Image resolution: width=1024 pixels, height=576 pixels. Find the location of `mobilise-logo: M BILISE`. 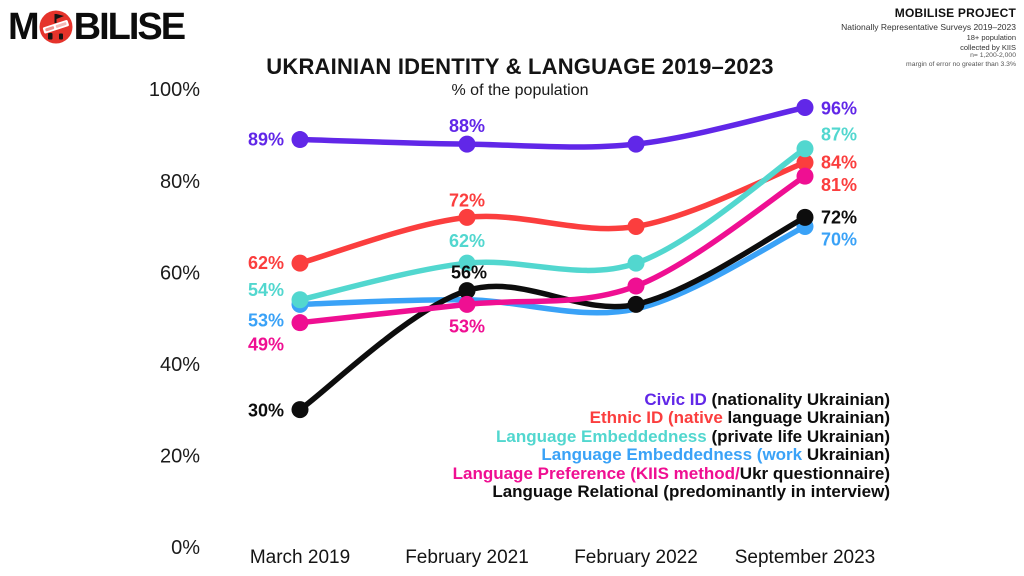

mobilise-logo: M BILISE is located at coordinates (97, 27).